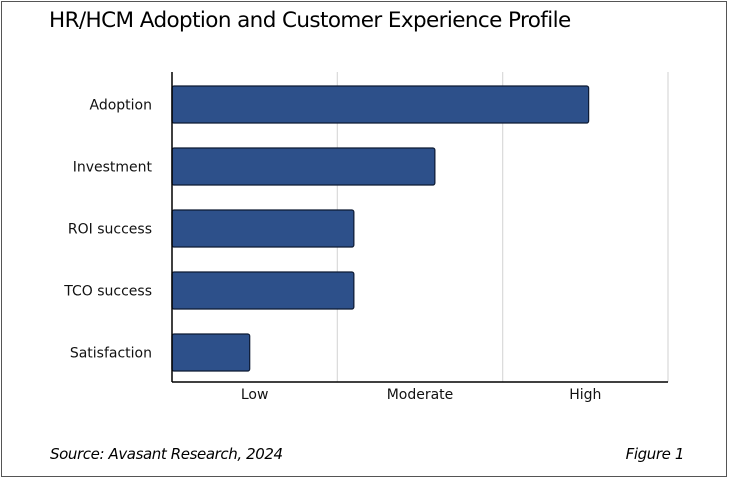 Image resolution: width=730 pixels, height=480 pixels. Describe the element at coordinates (380, 104) in the screenshot. I see `bar-adoption` at that location.